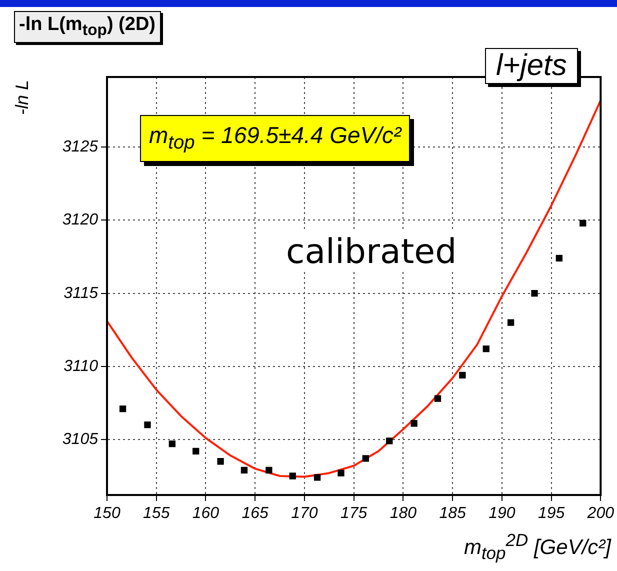 This screenshot has height=571, width=617. What do you see at coordinates (502, 513) in the screenshot?
I see `x-tick-label: 190` at bounding box center [502, 513].